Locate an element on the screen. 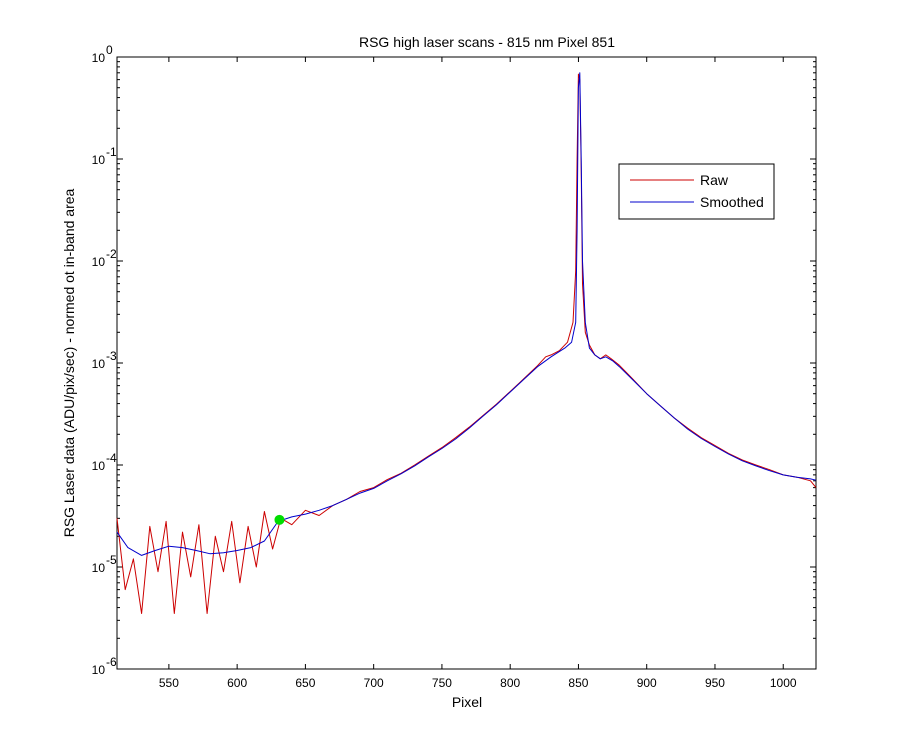 This screenshot has height=750, width=900. x-tick-label: 750 is located at coordinates (442, 683).